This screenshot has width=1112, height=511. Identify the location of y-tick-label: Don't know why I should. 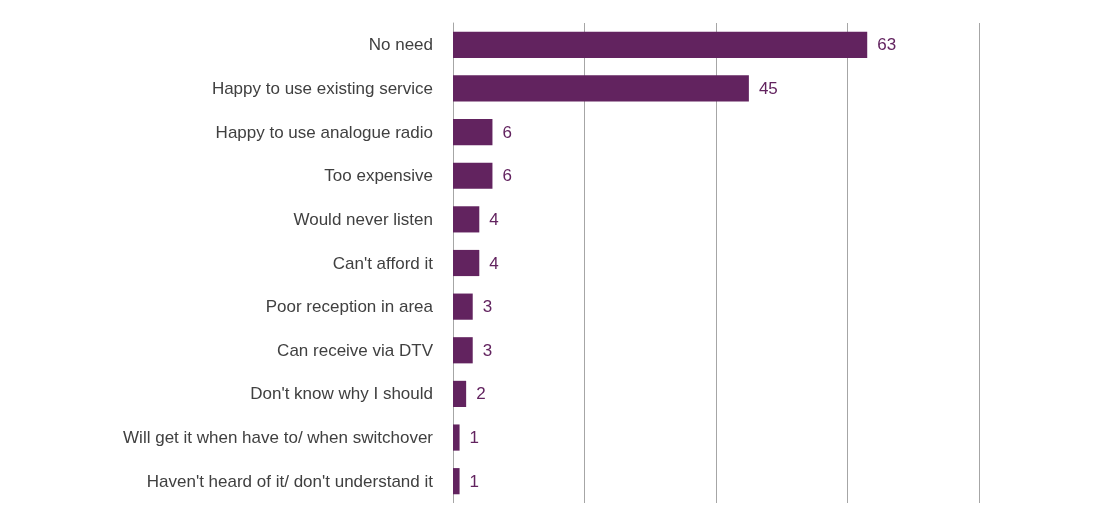
(341, 394).